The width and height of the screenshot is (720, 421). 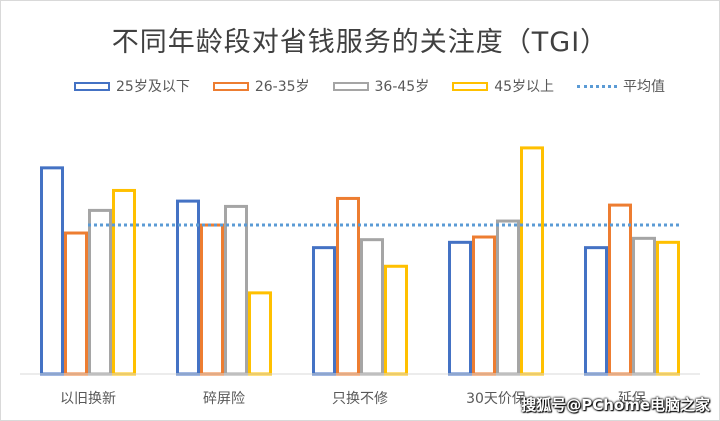 I want to click on legend-dots-average, so click(x=597, y=86).